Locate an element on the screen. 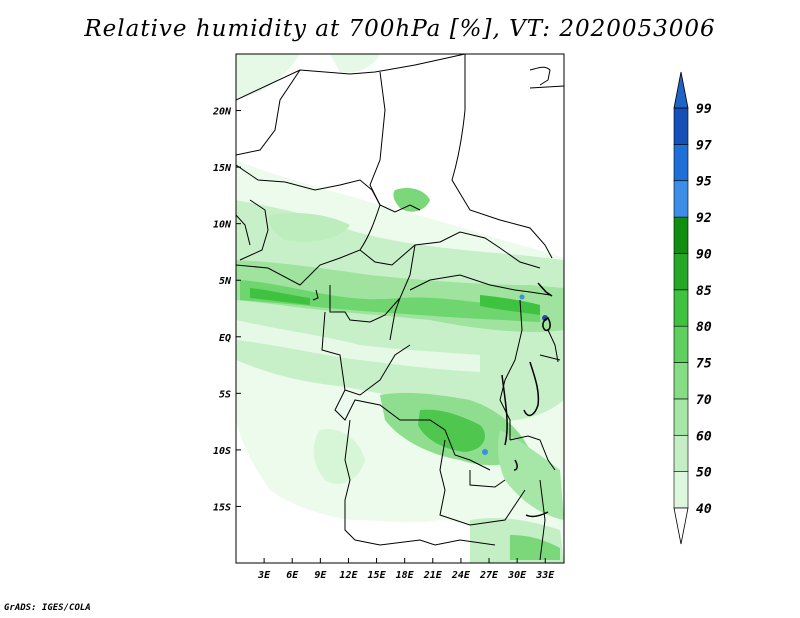 Image resolution: width=800 pixels, height=618 pixels. lat-tick-label: 5S is located at coordinates (225, 394).